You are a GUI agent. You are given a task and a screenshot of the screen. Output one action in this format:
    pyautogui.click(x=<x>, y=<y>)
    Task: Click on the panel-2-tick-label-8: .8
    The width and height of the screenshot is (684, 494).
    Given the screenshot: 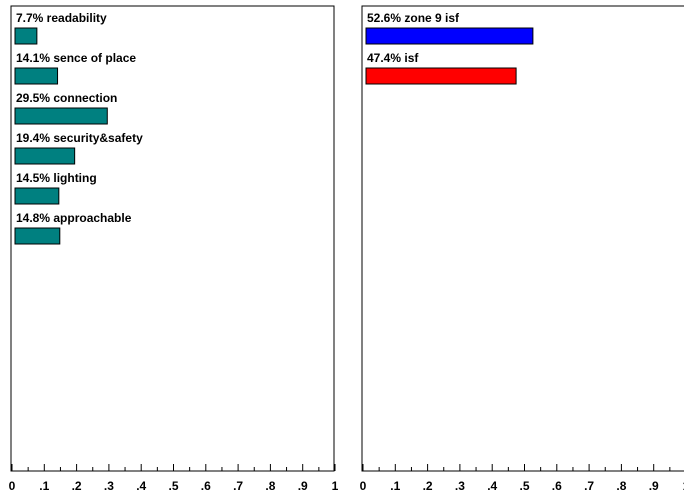 What is the action you would take?
    pyautogui.click(x=621, y=486)
    